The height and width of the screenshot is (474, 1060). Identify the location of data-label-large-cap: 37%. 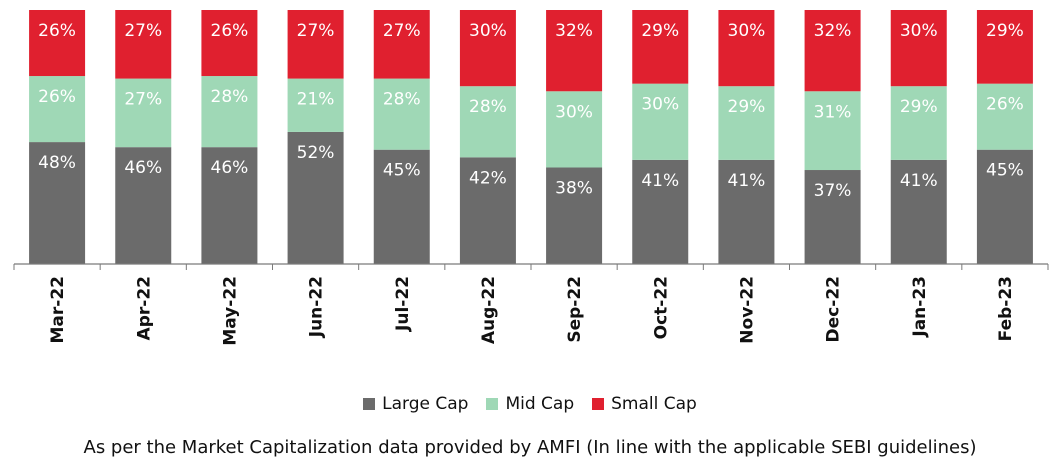
(833, 191).